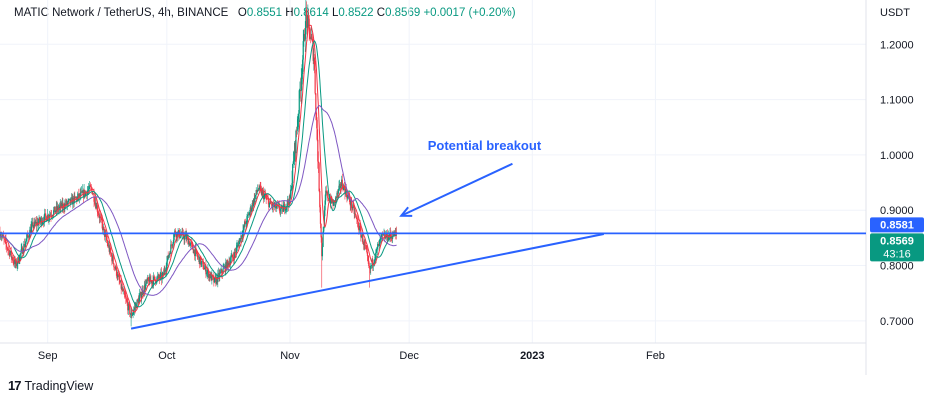 The image size is (935, 405). I want to click on price-label-line-bg, so click(897, 225).